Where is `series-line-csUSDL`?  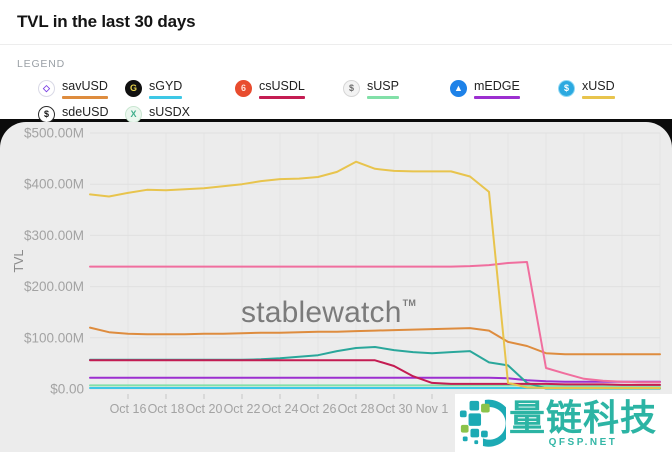
series-line-csUSDL is located at coordinates (375, 372).